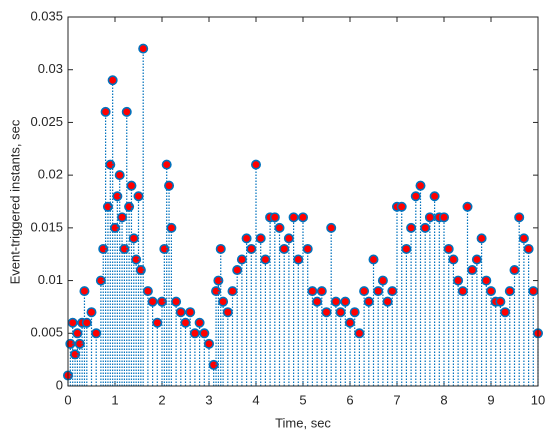 This screenshot has width=550, height=439. What do you see at coordinates (46, 15) in the screenshot?
I see `y-tick-label: 0.035` at bounding box center [46, 15].